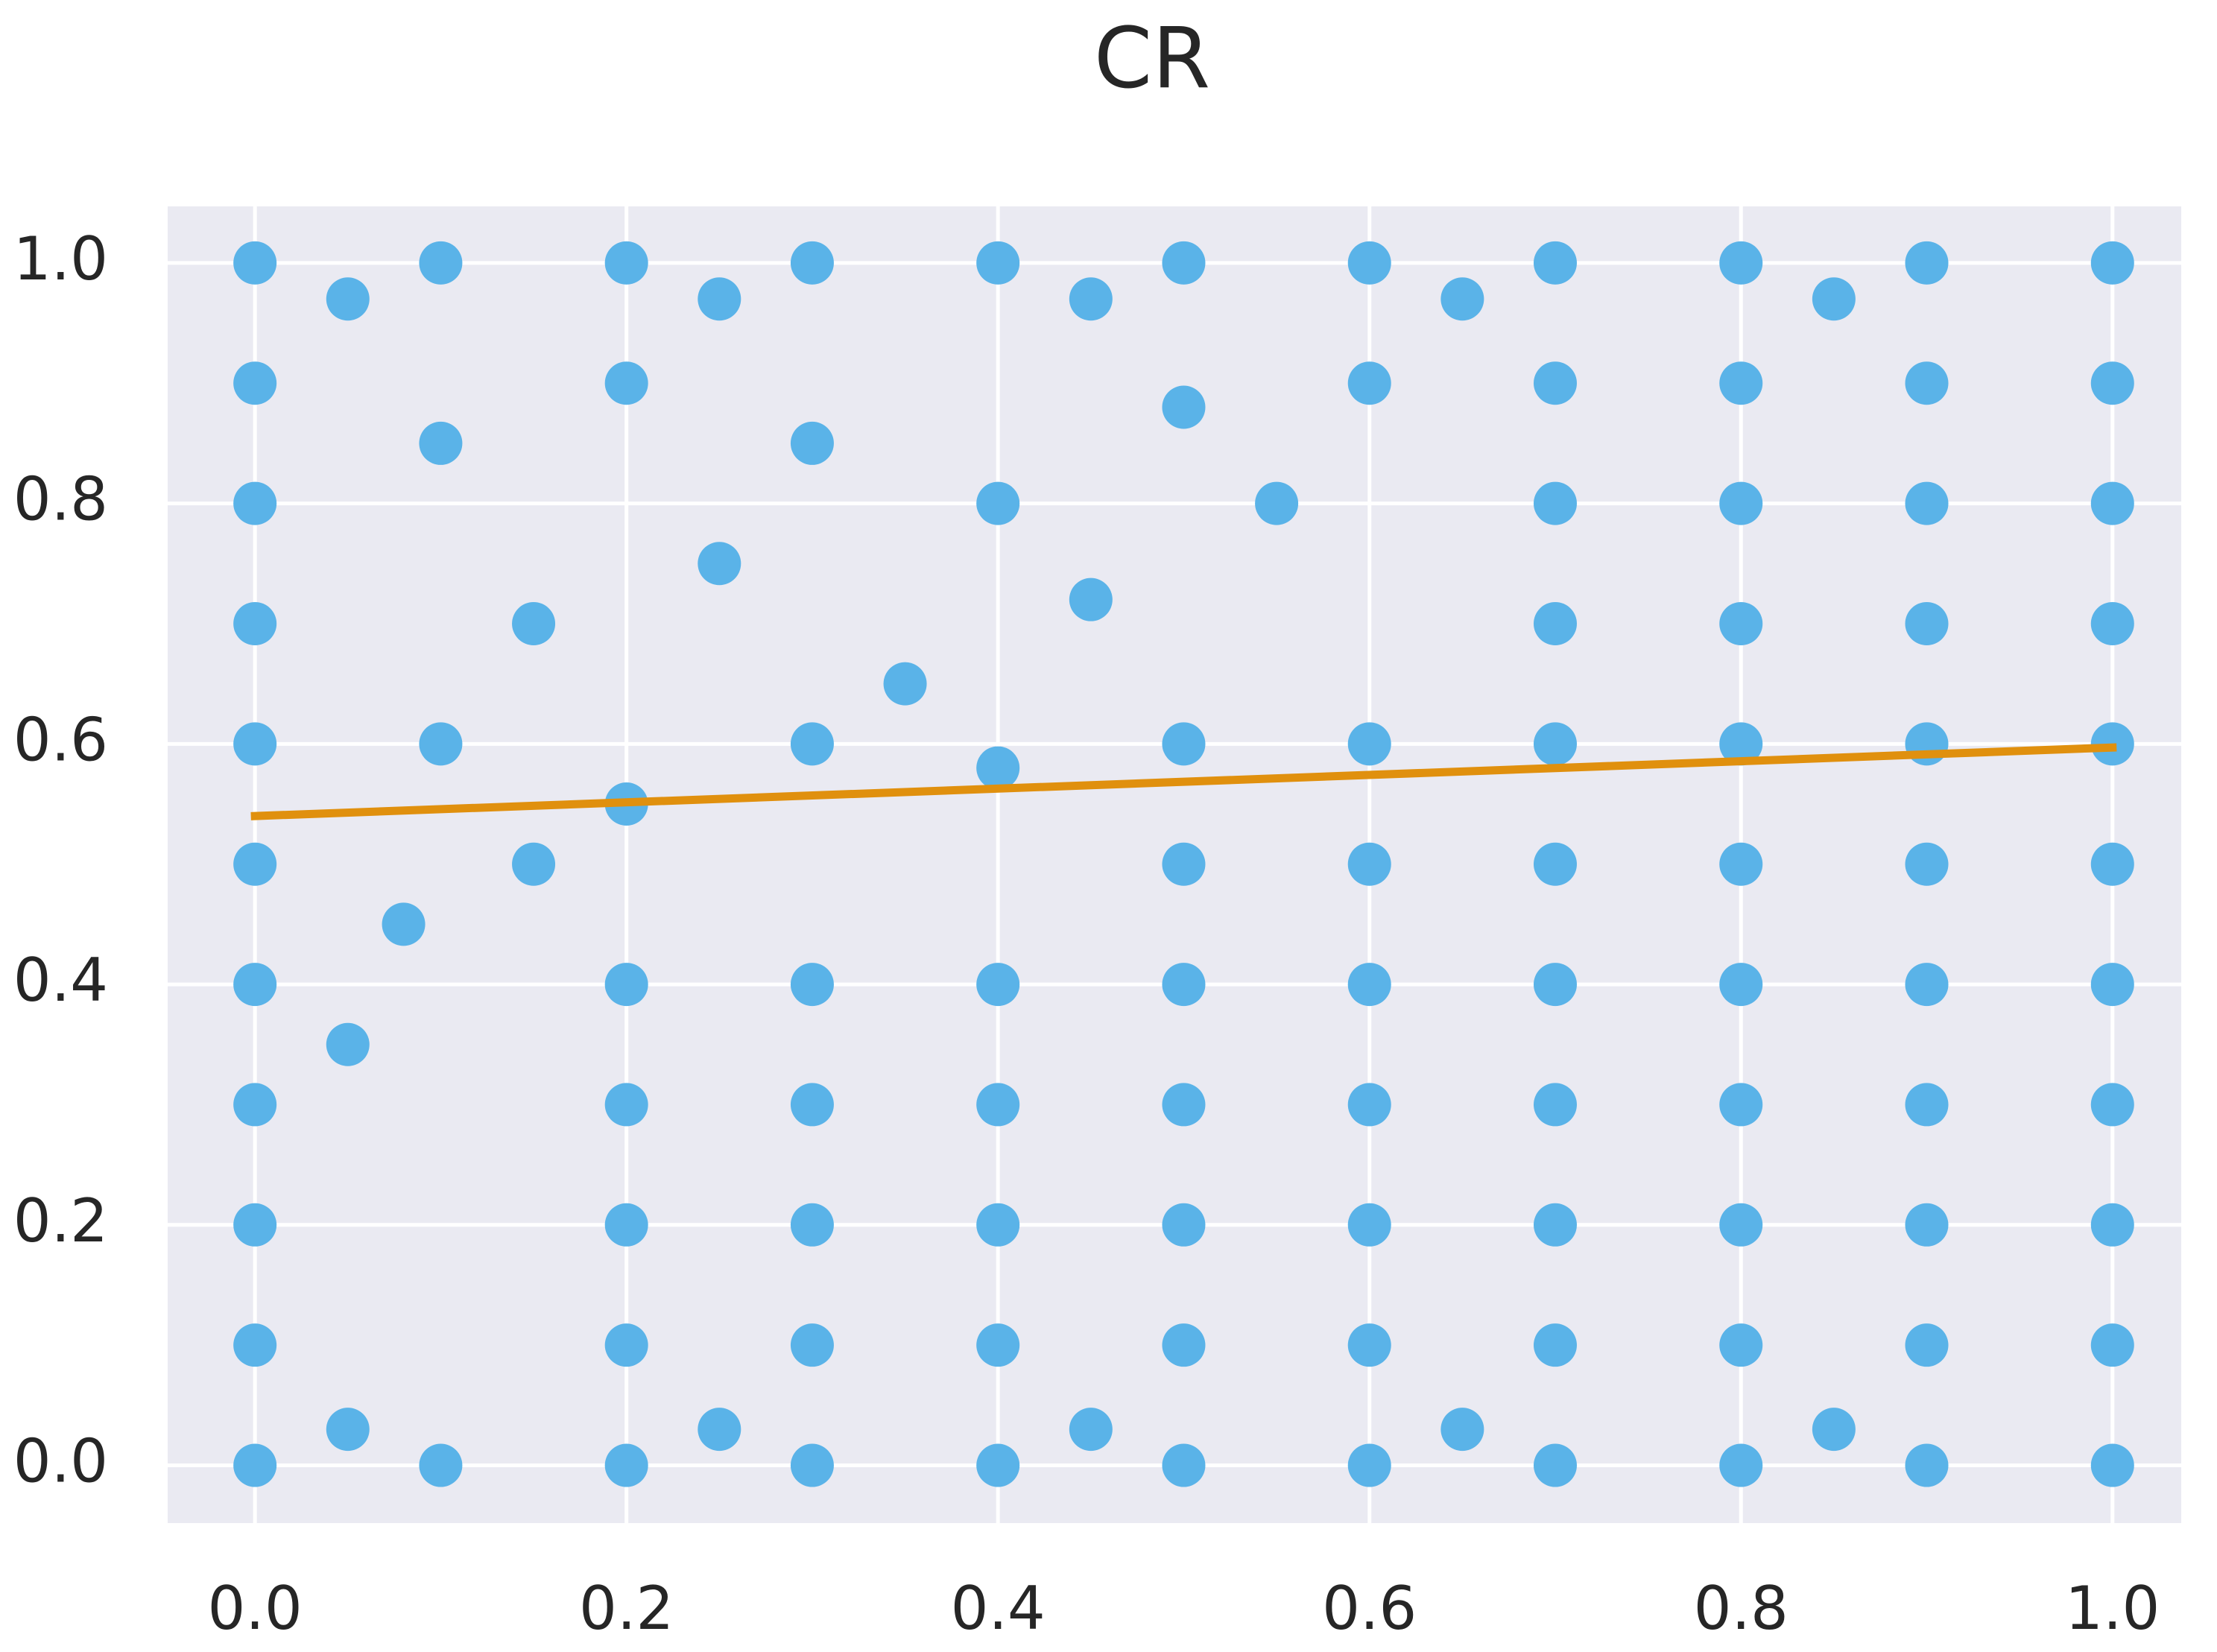  What do you see at coordinates (1369, 1609) in the screenshot?
I see `x-tick-label: 0.6` at bounding box center [1369, 1609].